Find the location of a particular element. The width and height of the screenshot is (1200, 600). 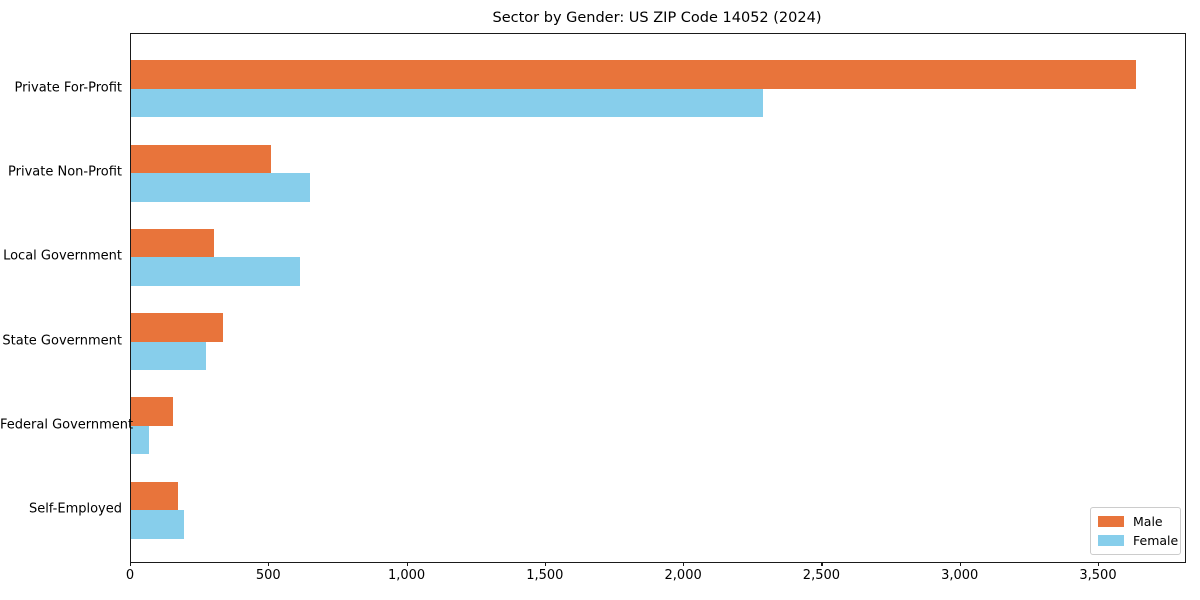

x-tick-label-1000: 1,000 is located at coordinates (406, 575).